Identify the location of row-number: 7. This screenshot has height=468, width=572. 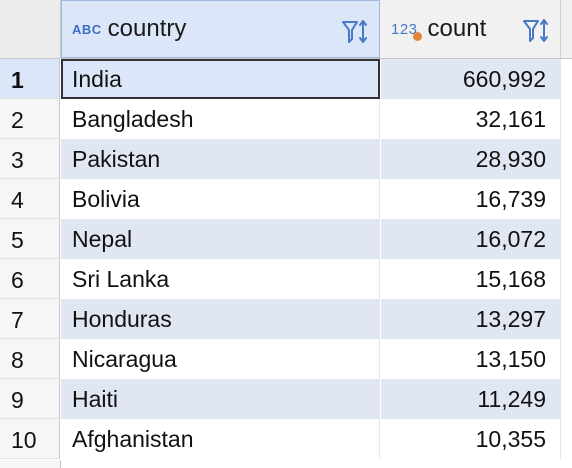
(30, 319).